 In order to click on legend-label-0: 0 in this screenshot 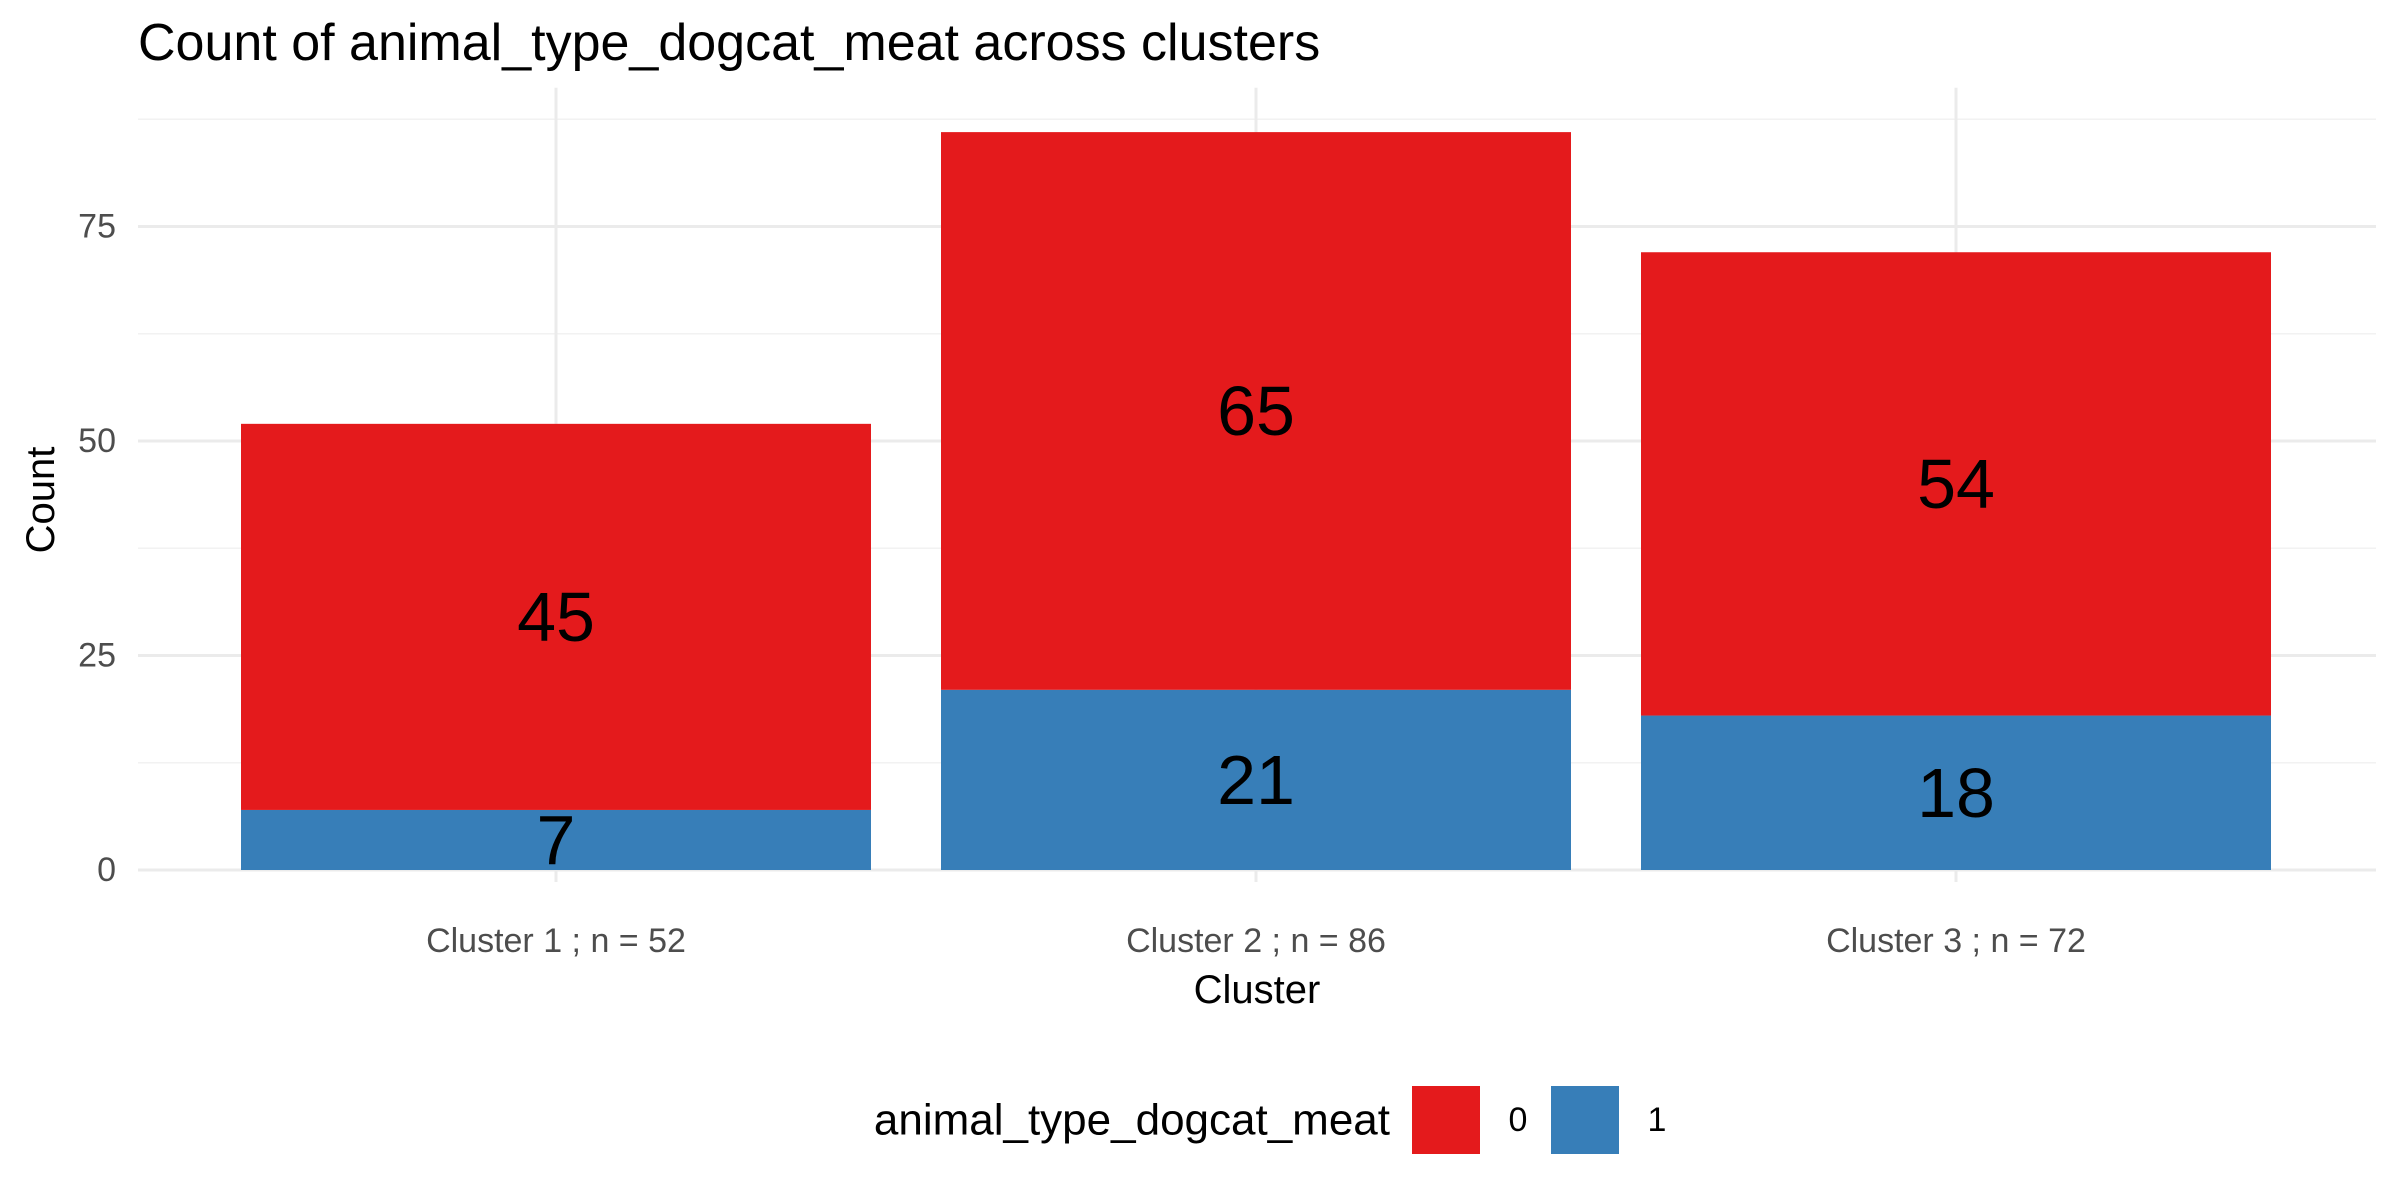, I will do `click(1518, 1120)`.